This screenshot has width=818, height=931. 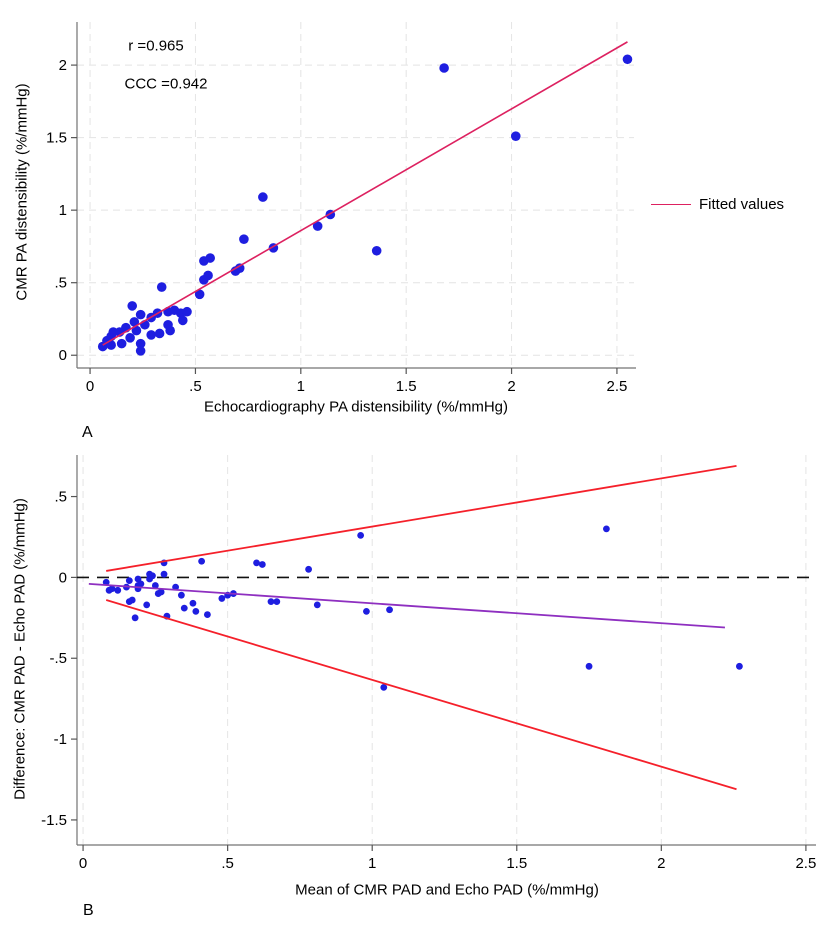 I want to click on panel-b-y-axis-title: Difference: CMR PAD - Echo PAD (%/mmHg), so click(x=20, y=649).